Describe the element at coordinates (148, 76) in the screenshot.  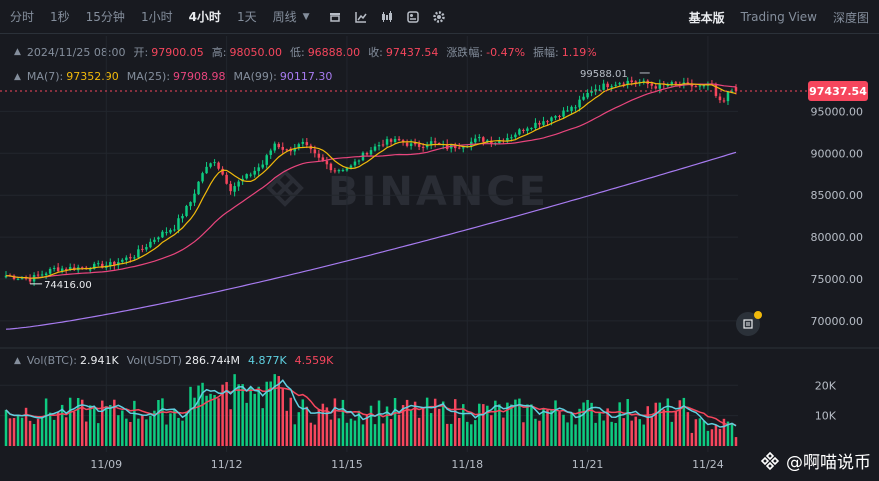
I see `ma25-label: MA(25):` at that location.